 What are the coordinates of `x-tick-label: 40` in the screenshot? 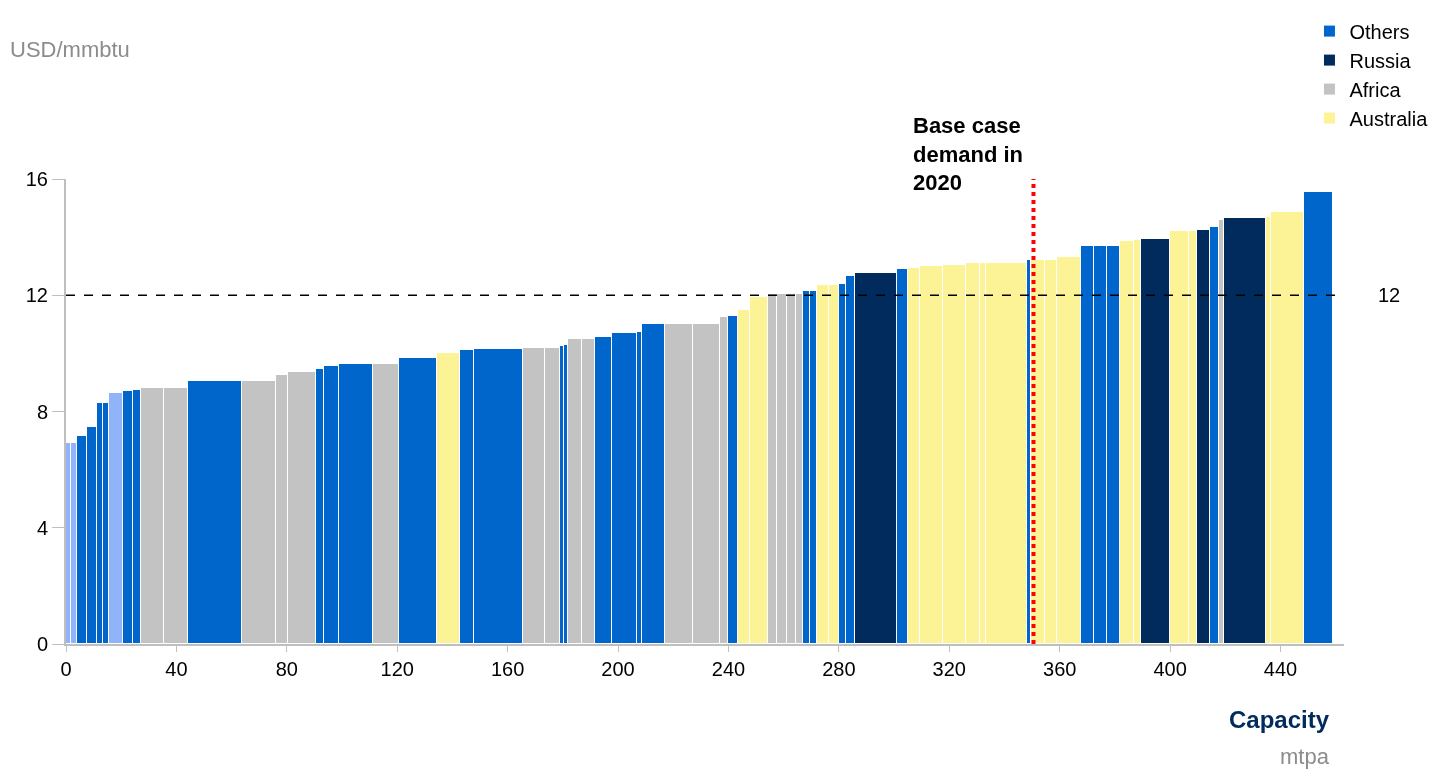 It's located at (176, 669).